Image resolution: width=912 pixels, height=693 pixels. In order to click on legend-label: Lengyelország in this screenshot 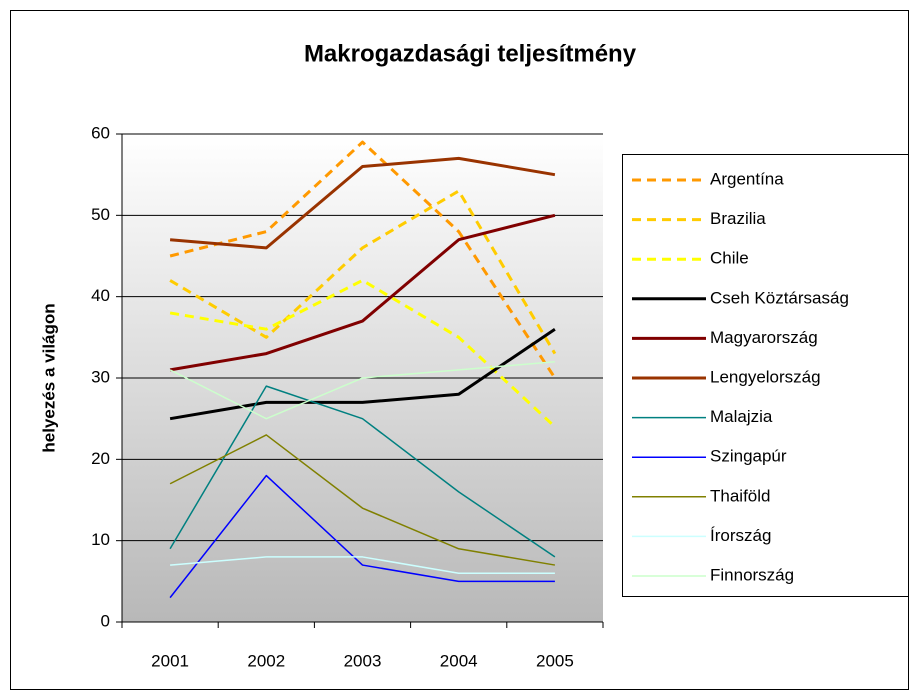, I will do `click(765, 376)`.